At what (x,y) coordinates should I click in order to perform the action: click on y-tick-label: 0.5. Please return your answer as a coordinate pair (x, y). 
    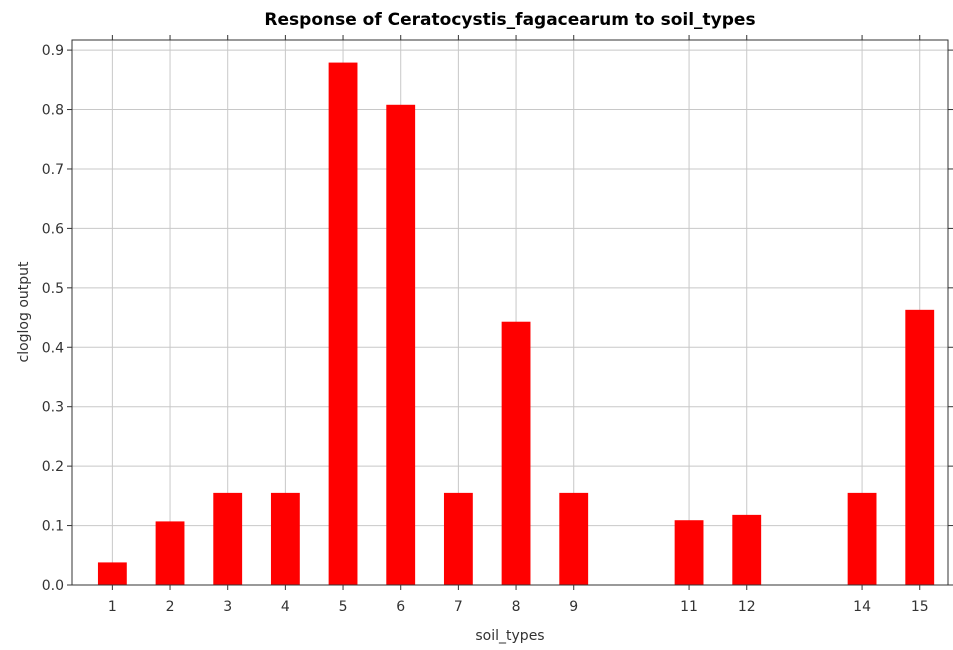
    Looking at the image, I should click on (53, 289).